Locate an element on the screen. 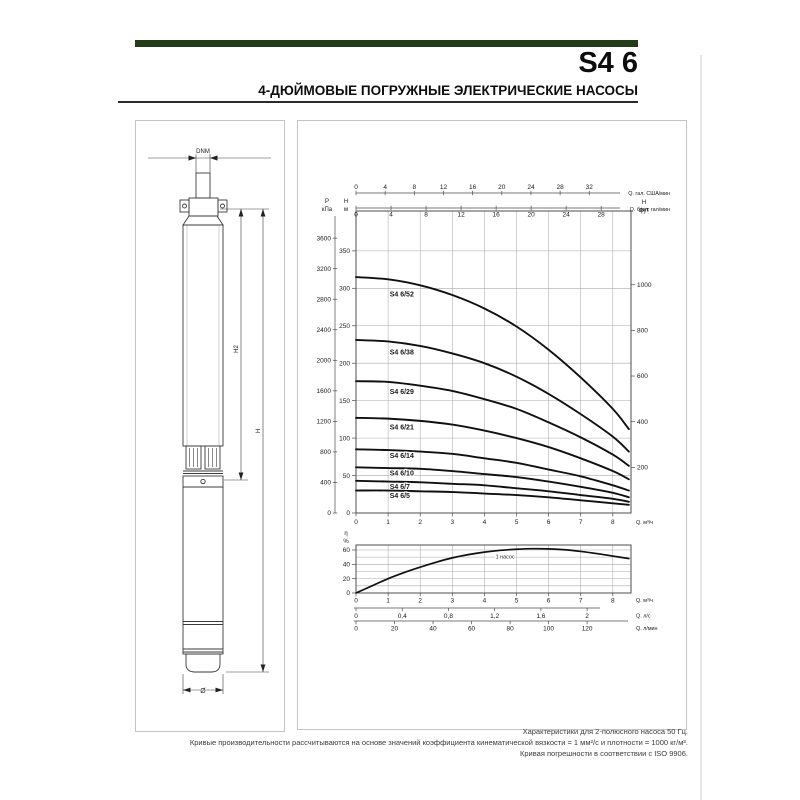 The height and width of the screenshot is (800, 800). svg-text: Q. л/с is located at coordinates (643, 617).